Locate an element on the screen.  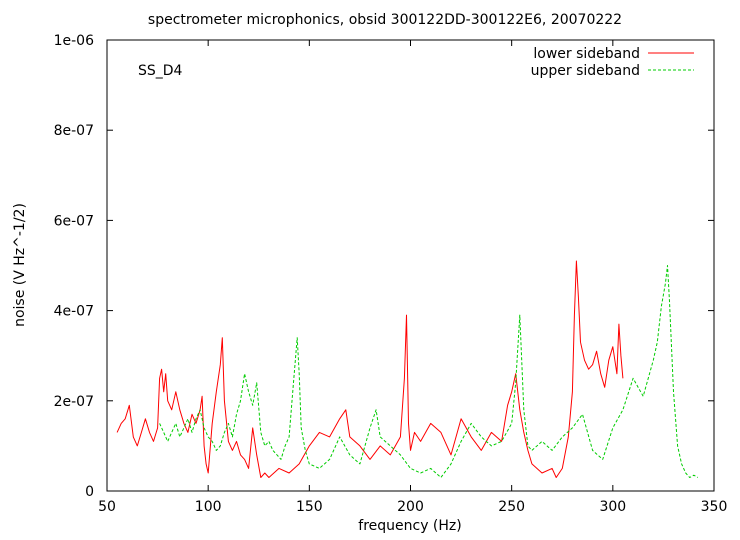
x-tick-label: 100 is located at coordinates (208, 507).